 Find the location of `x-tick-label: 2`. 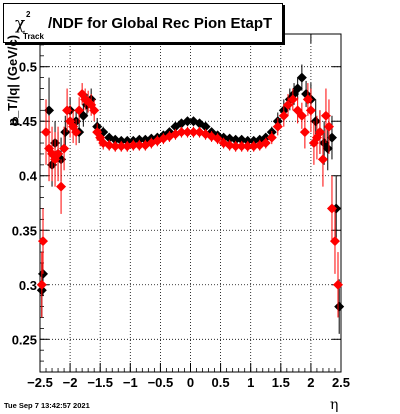

x-tick-label: 2 is located at coordinates (310, 382).